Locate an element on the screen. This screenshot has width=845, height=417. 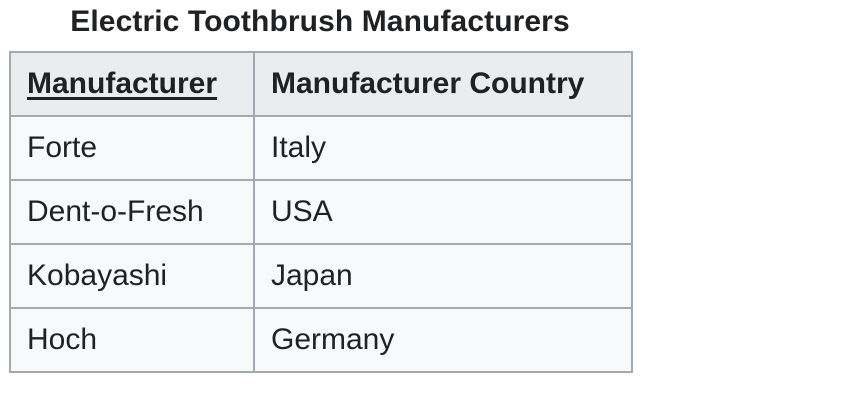
table-row: Dent-o-Fresh USA is located at coordinates (321, 212).